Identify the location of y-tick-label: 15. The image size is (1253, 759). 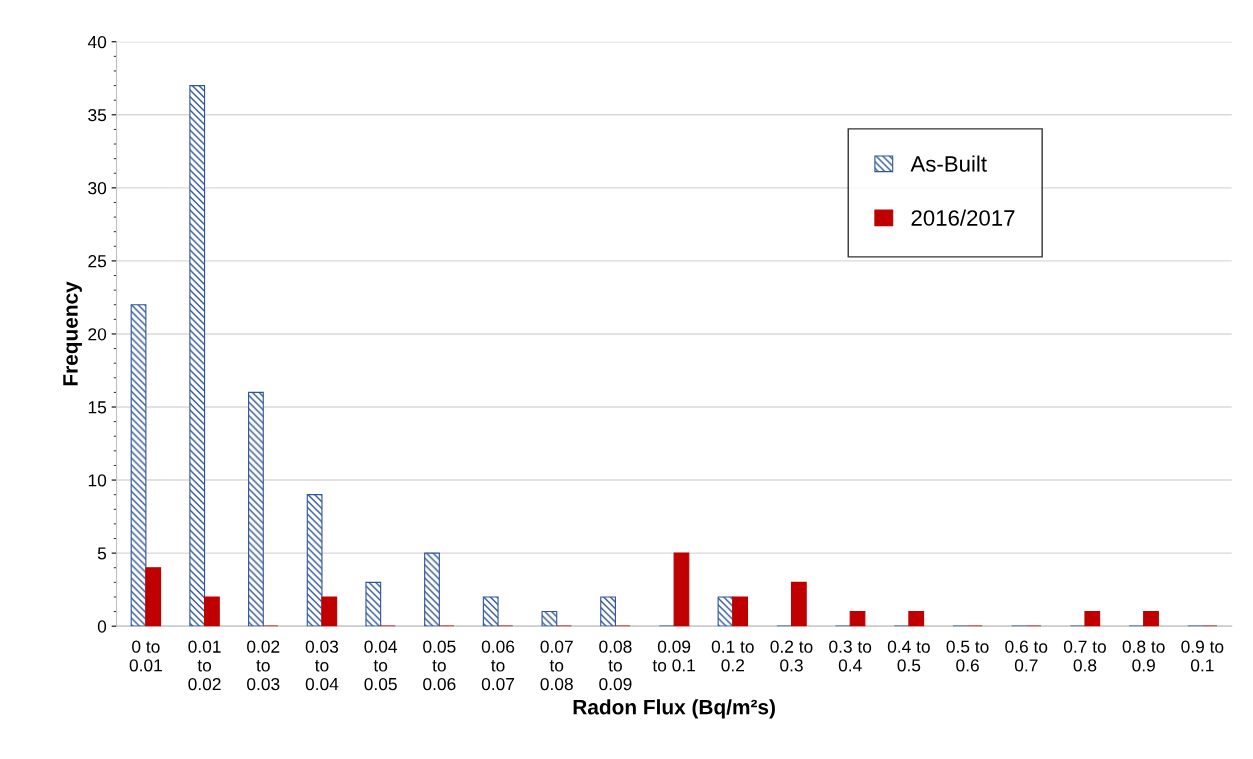
(97, 407).